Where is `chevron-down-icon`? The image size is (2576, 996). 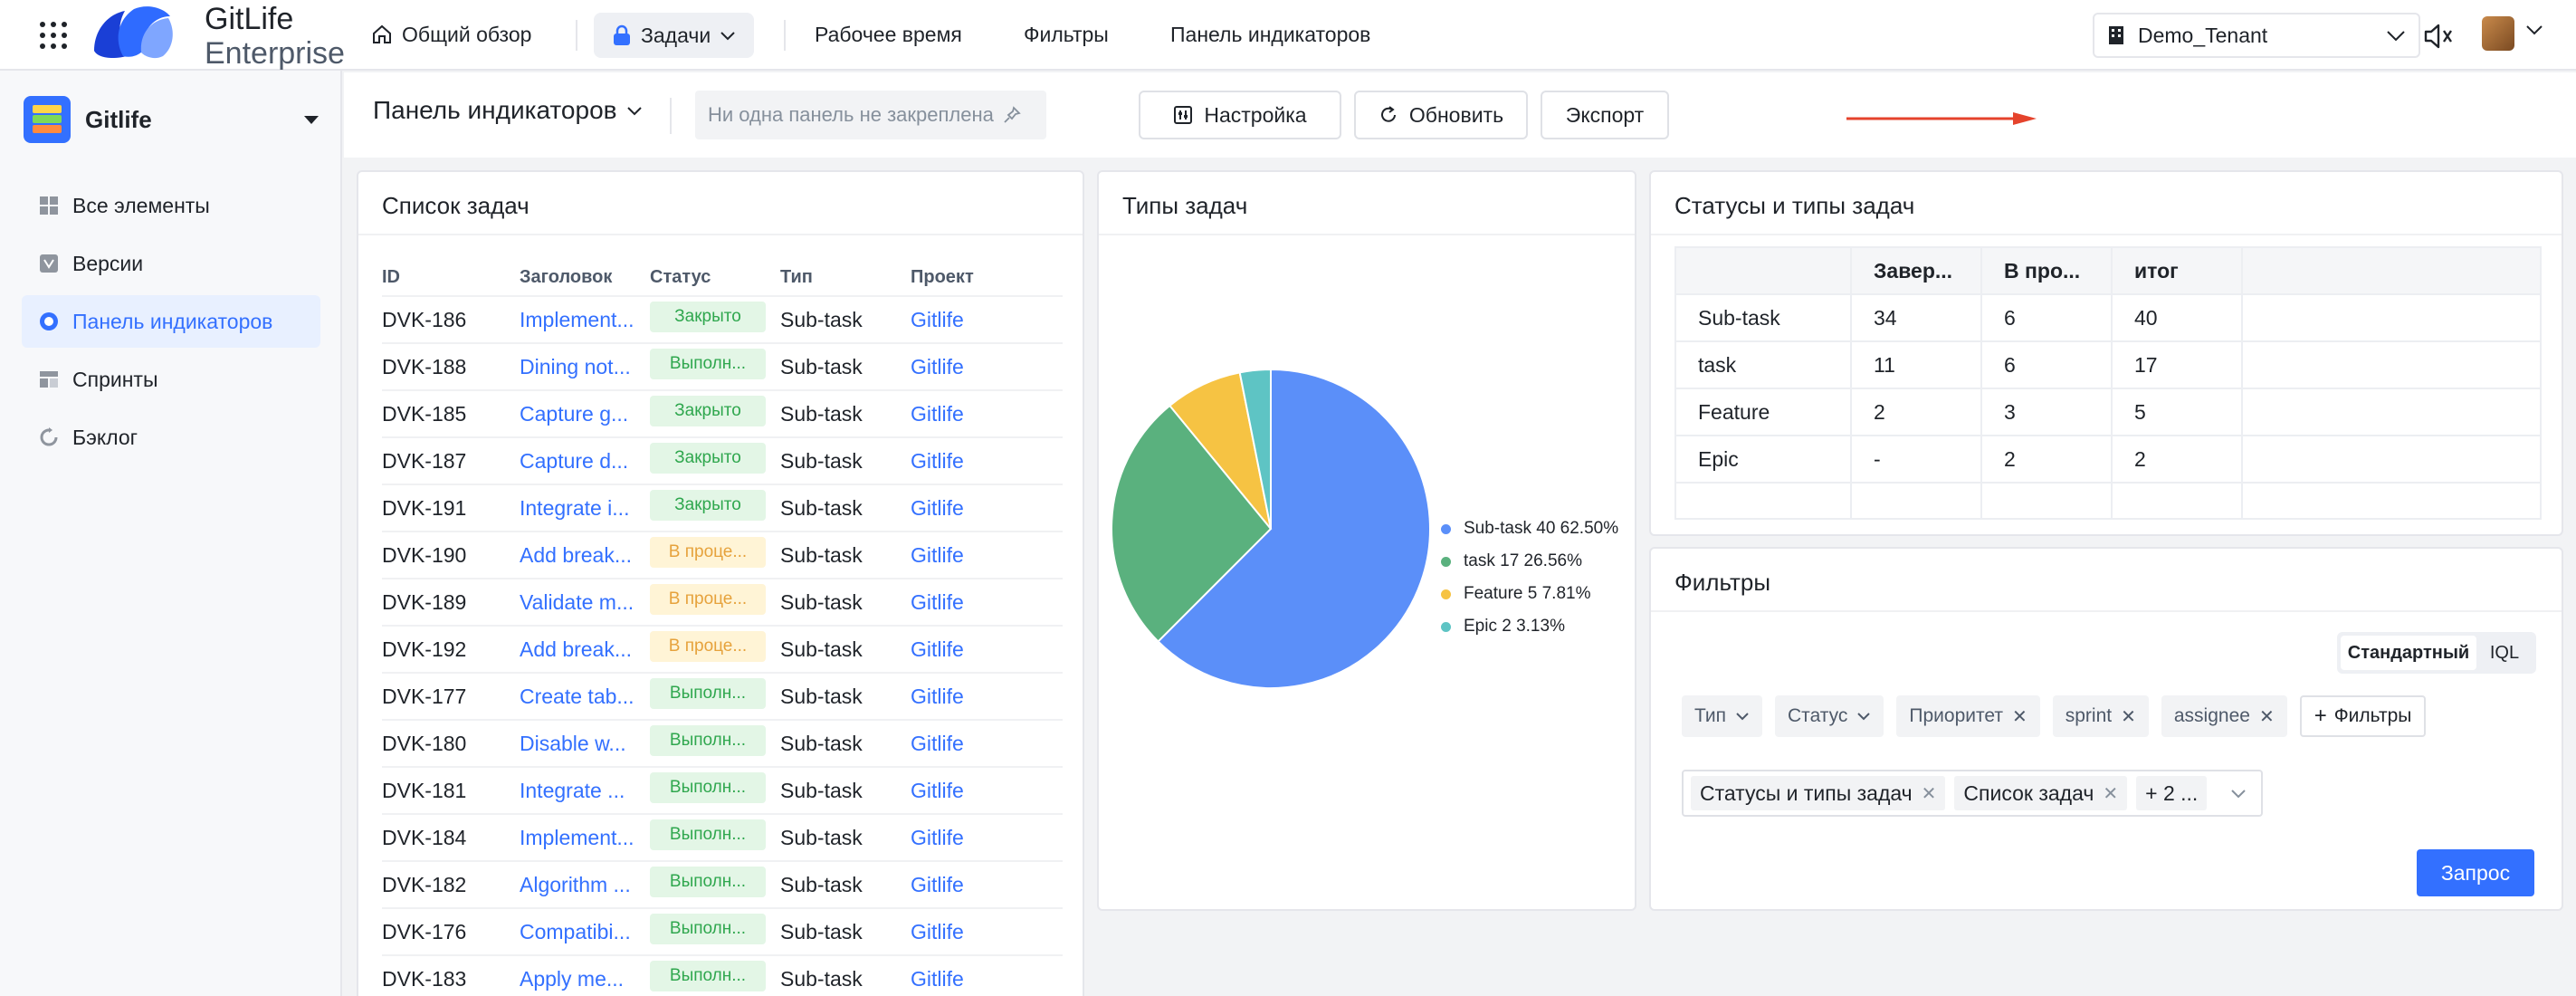 chevron-down-icon is located at coordinates (2534, 30).